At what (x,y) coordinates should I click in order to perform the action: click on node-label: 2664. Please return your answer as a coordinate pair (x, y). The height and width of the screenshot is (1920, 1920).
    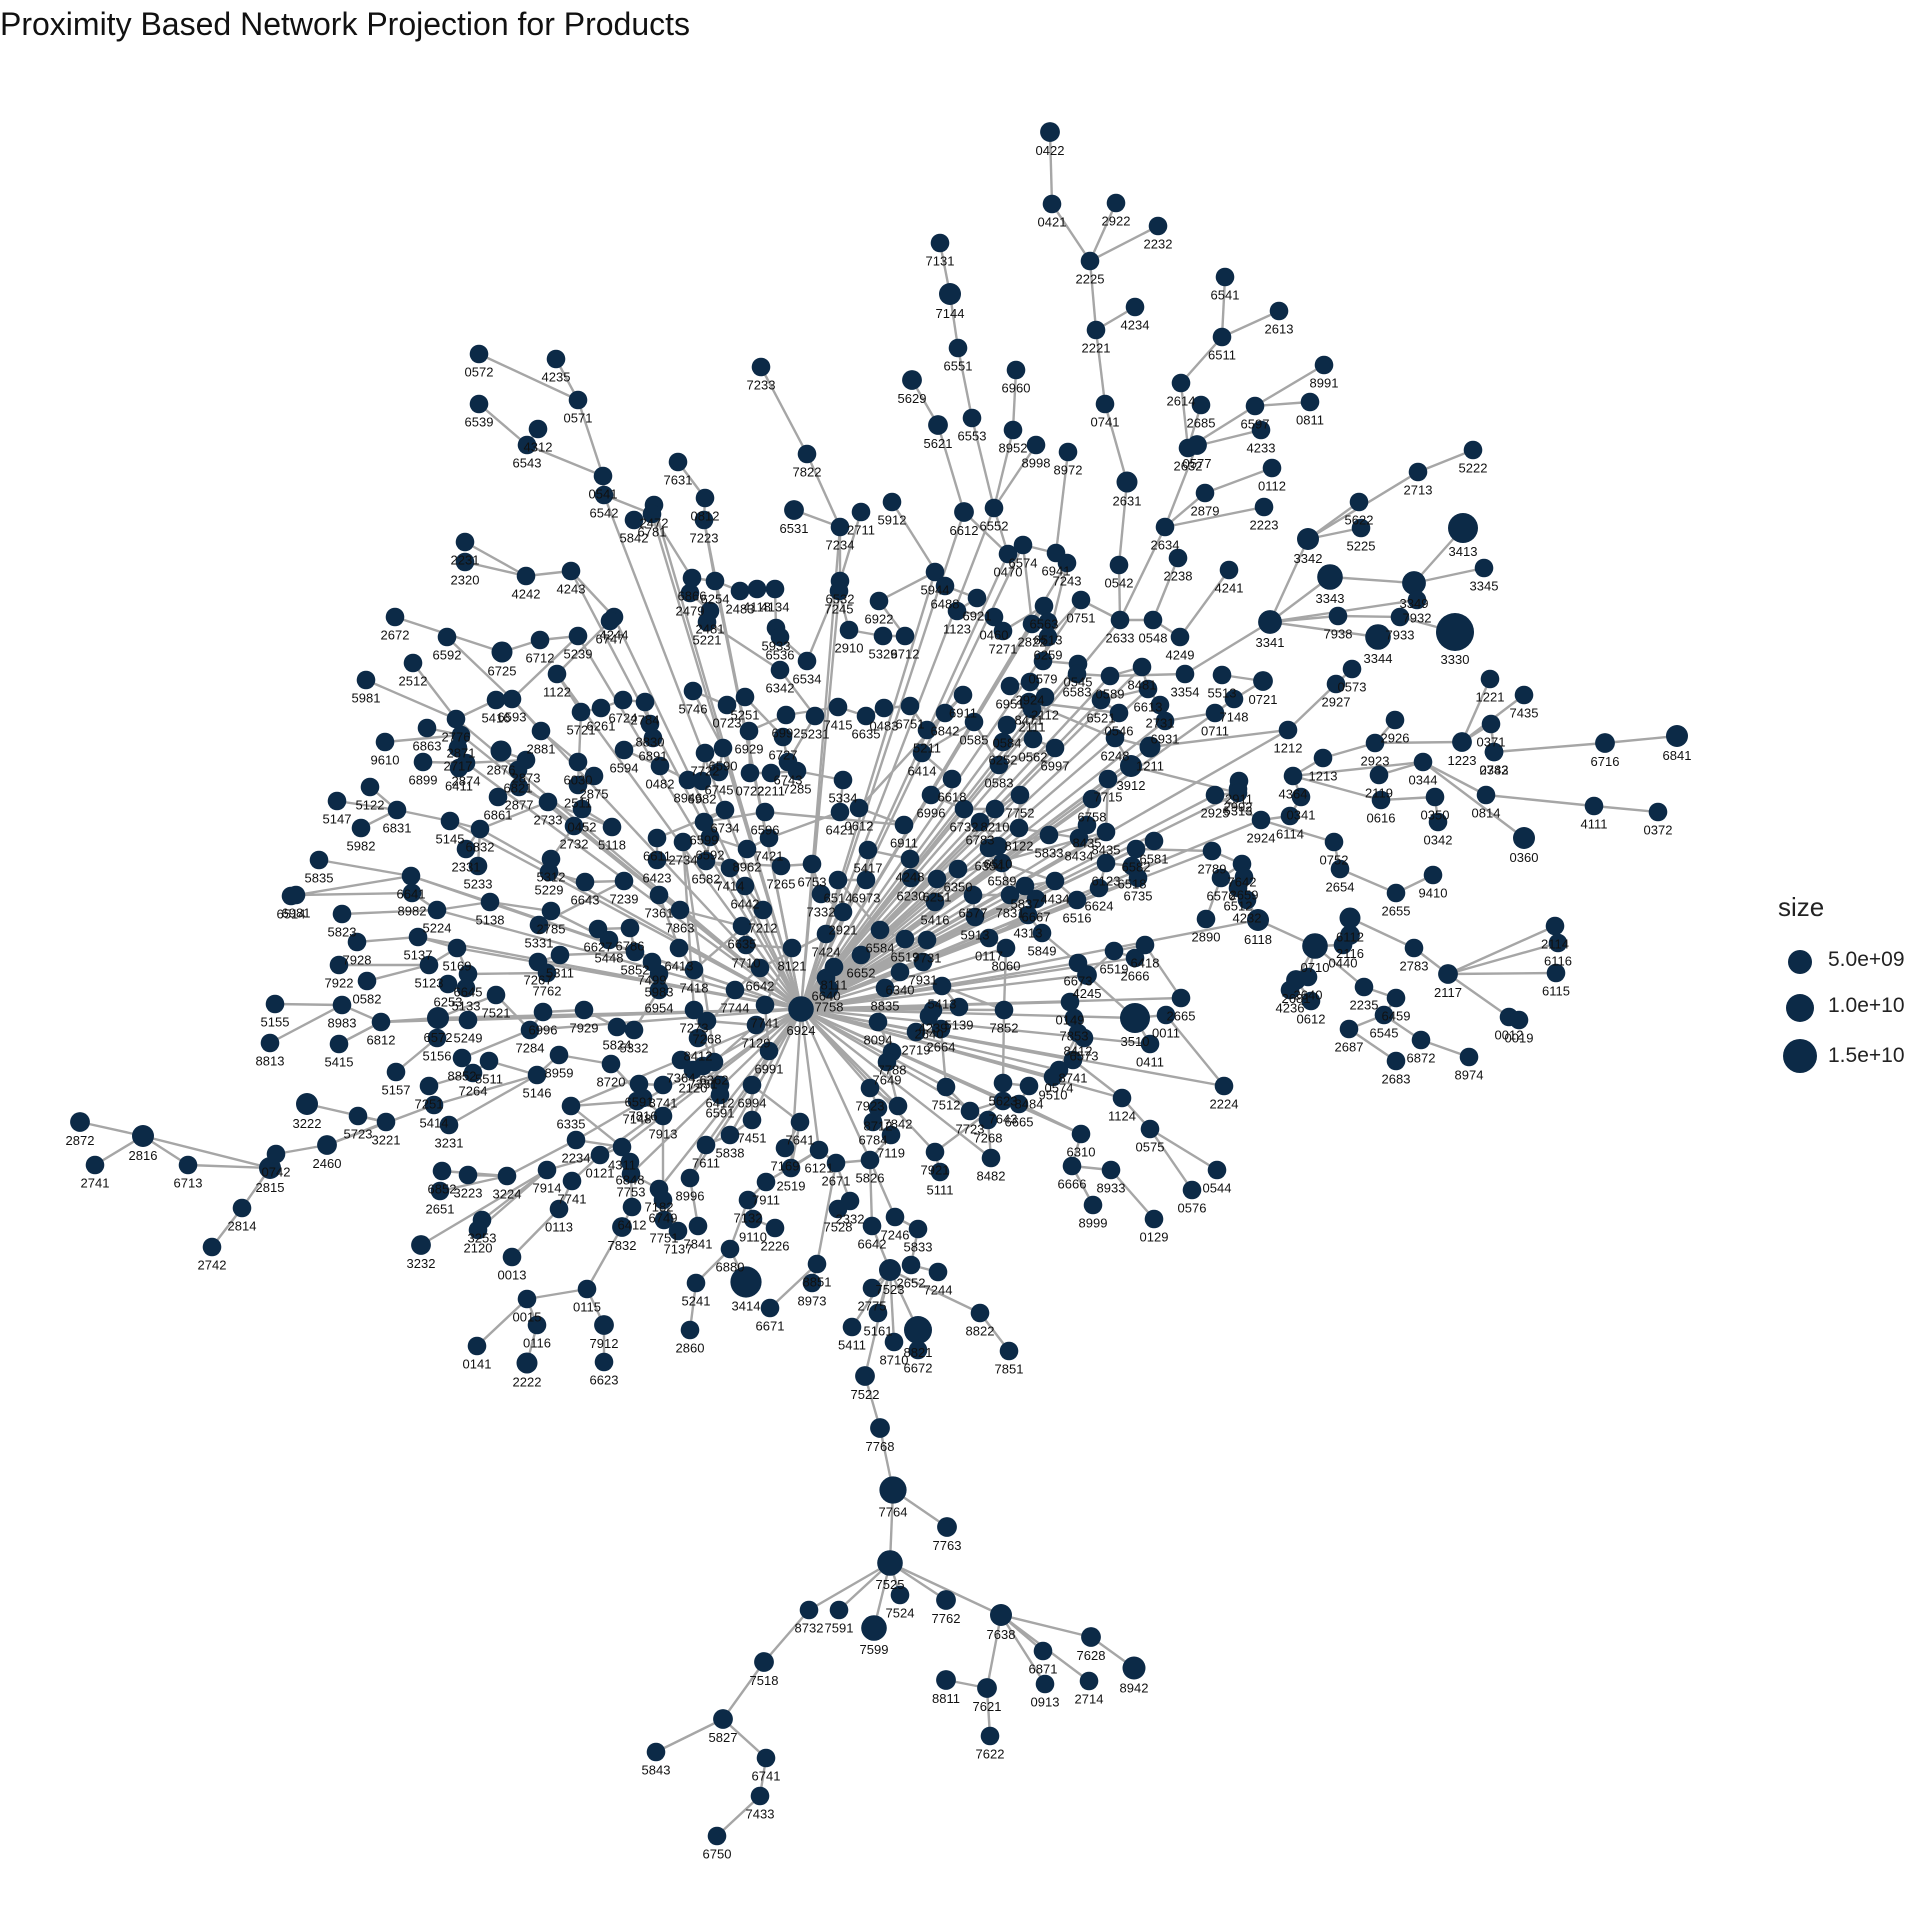
    Looking at the image, I should click on (941, 1046).